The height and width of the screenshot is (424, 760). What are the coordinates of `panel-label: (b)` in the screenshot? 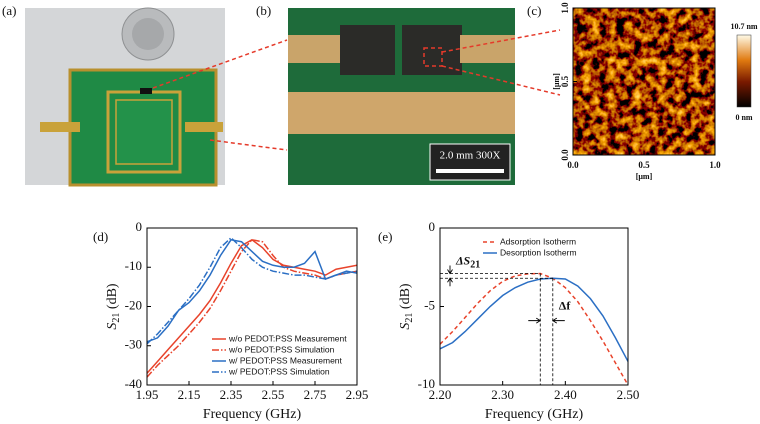 It's located at (263, 10).